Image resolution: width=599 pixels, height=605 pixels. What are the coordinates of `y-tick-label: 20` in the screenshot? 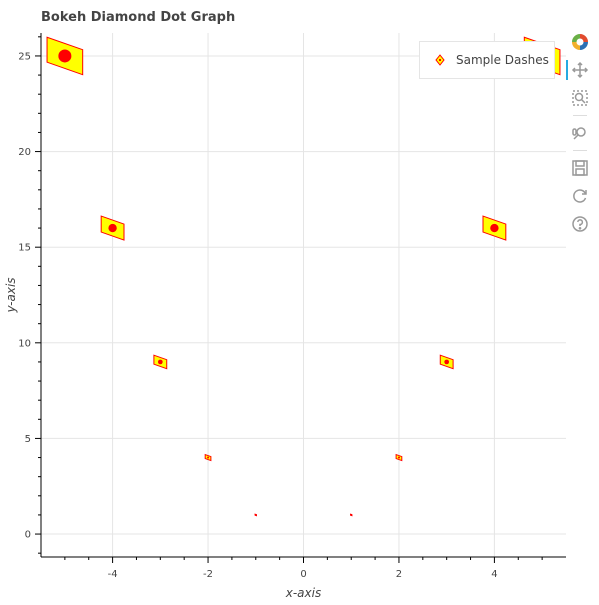 It's located at (24, 152).